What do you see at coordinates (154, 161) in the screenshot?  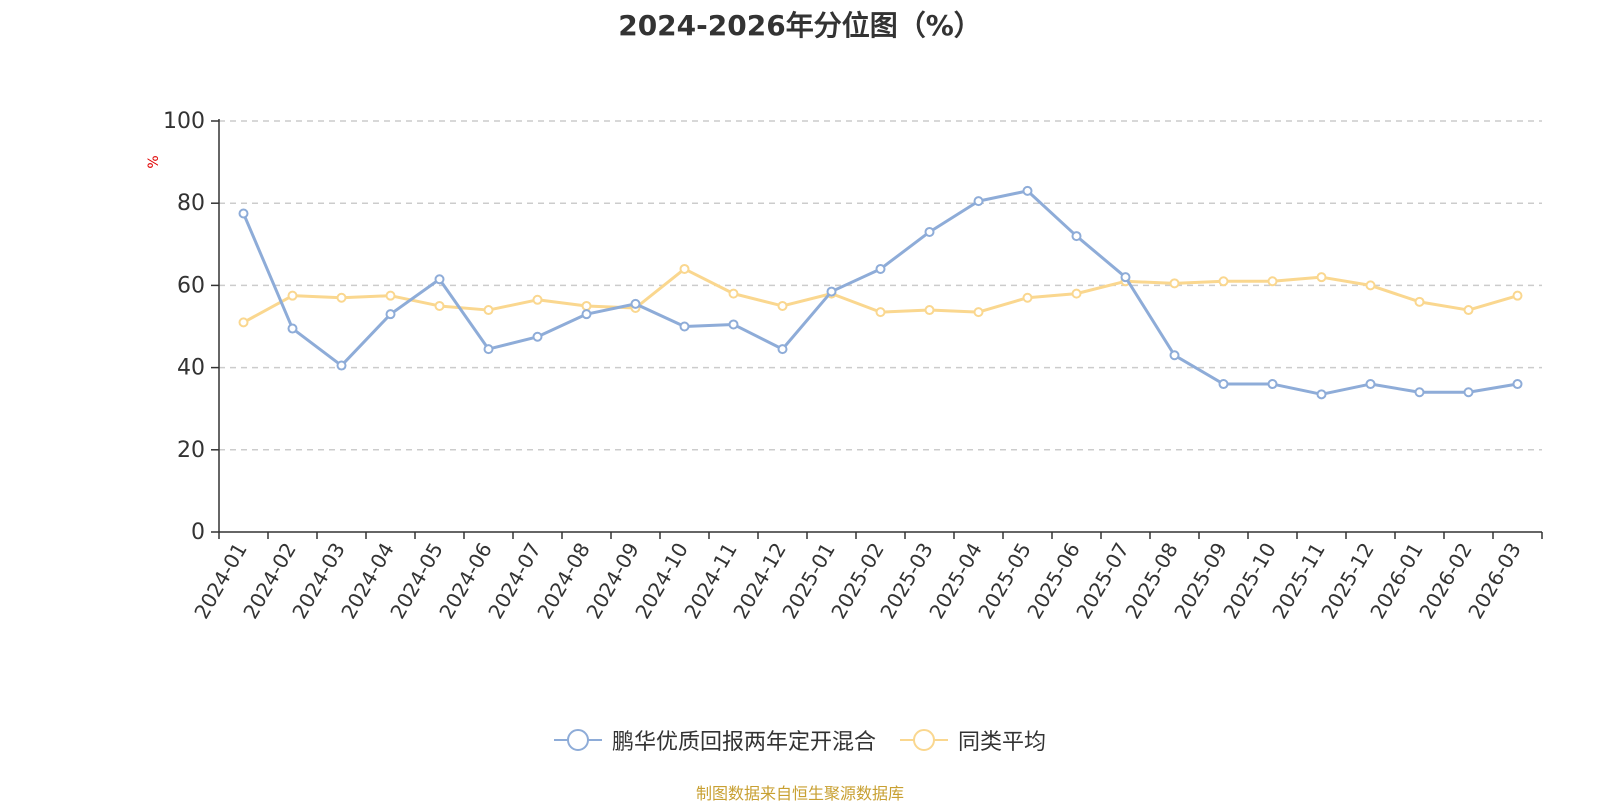 I see `y-axis-label: %` at bounding box center [154, 161].